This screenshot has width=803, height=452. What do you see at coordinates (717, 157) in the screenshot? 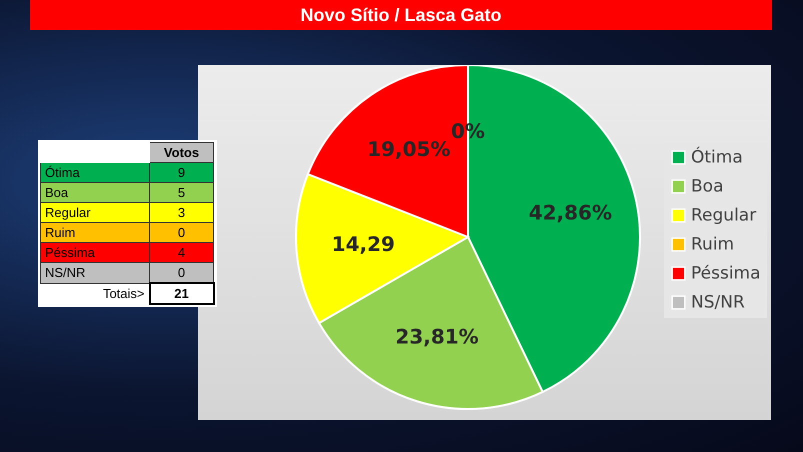
I see `legend-label: Ótima` at bounding box center [717, 157].